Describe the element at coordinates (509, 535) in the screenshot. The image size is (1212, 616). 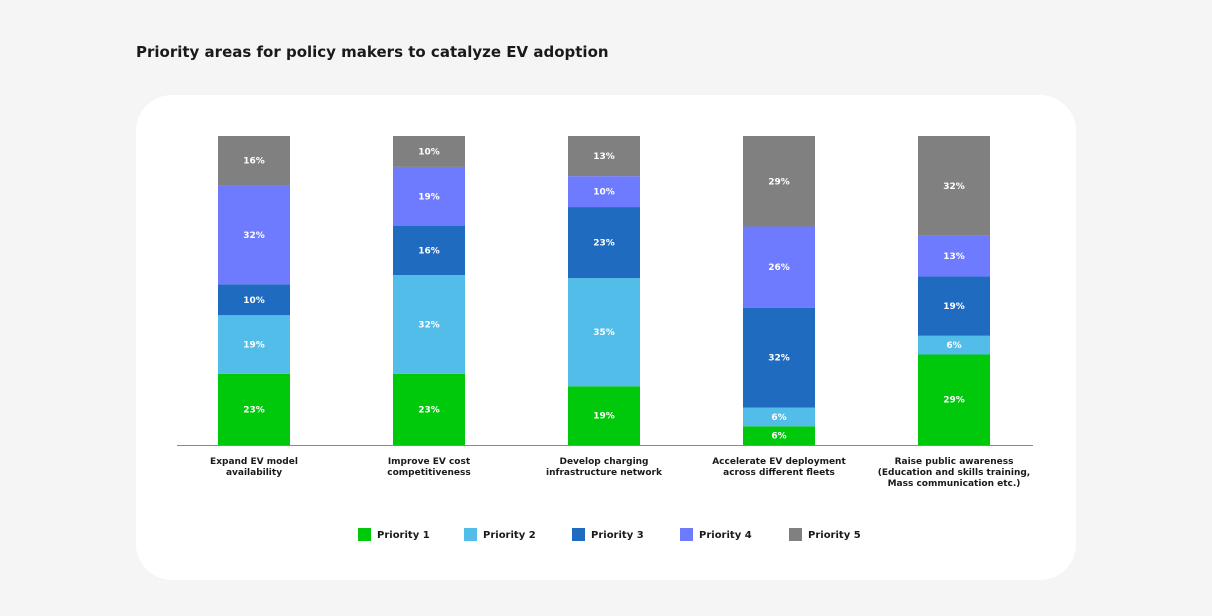
I see `legend-label: Priority 2` at that location.